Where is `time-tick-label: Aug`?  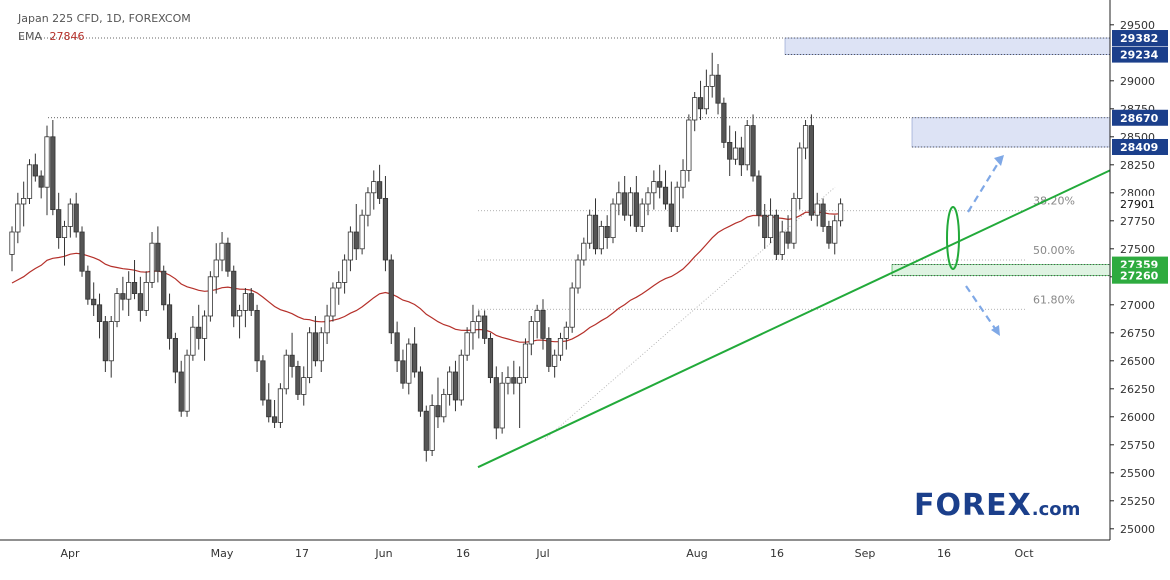 time-tick-label: Aug is located at coordinates (696, 553).